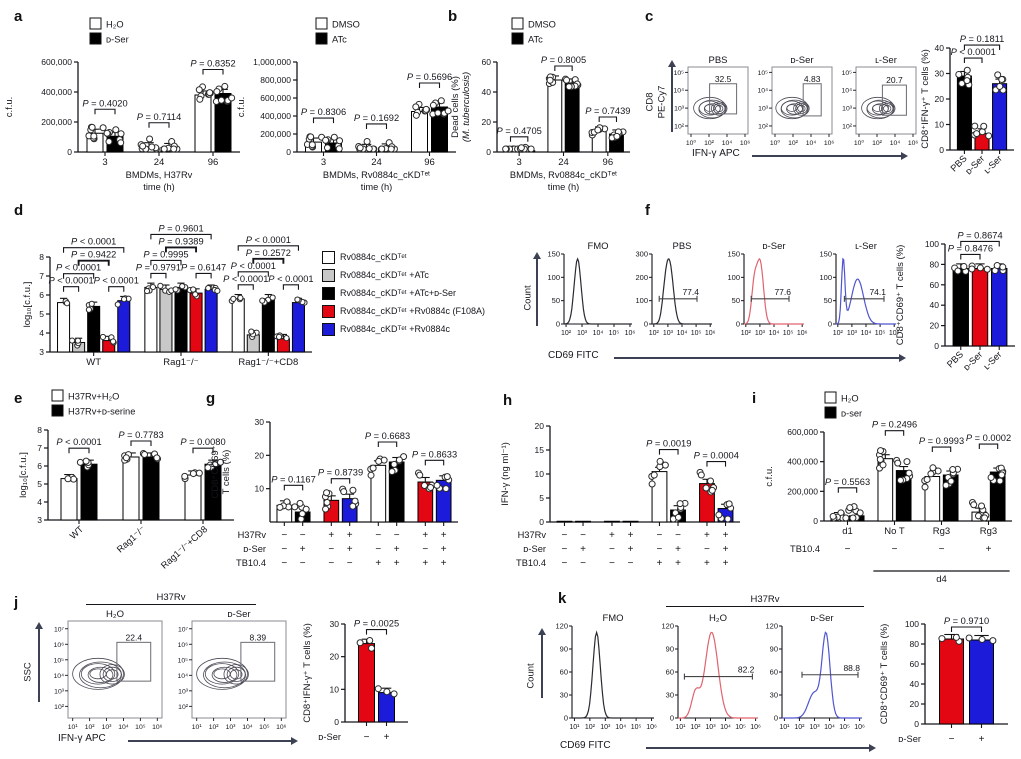 The image size is (1021, 759). What do you see at coordinates (537, 289) in the screenshot?
I see `panel-f-yaxis-arrow` at bounding box center [537, 289].